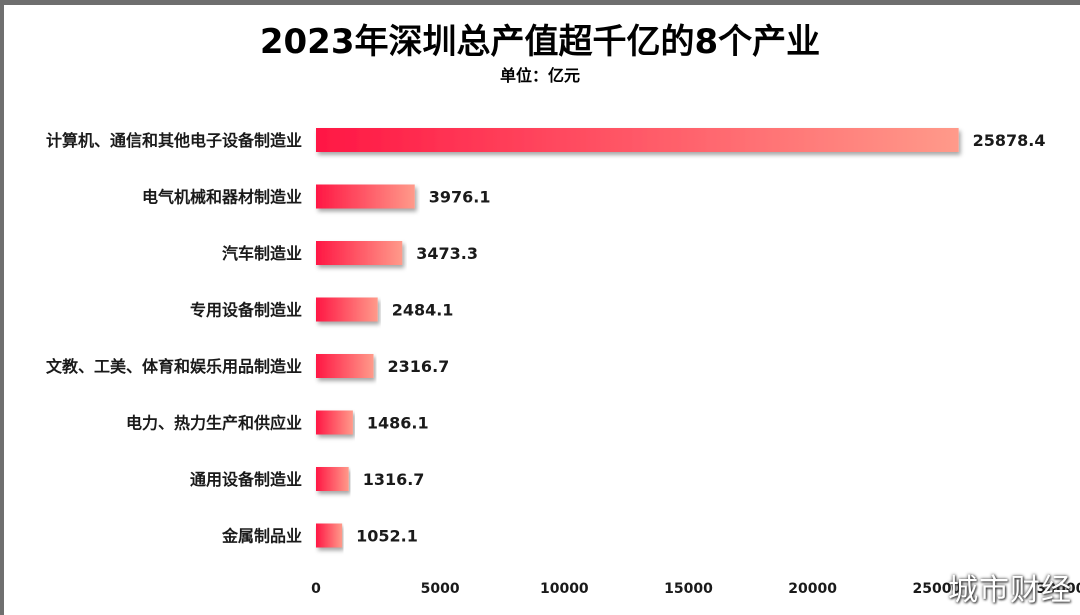  Describe the element at coordinates (540, 42) in the screenshot. I see `chart-title: 2023年深圳总产值超千亿的8个产业` at that location.